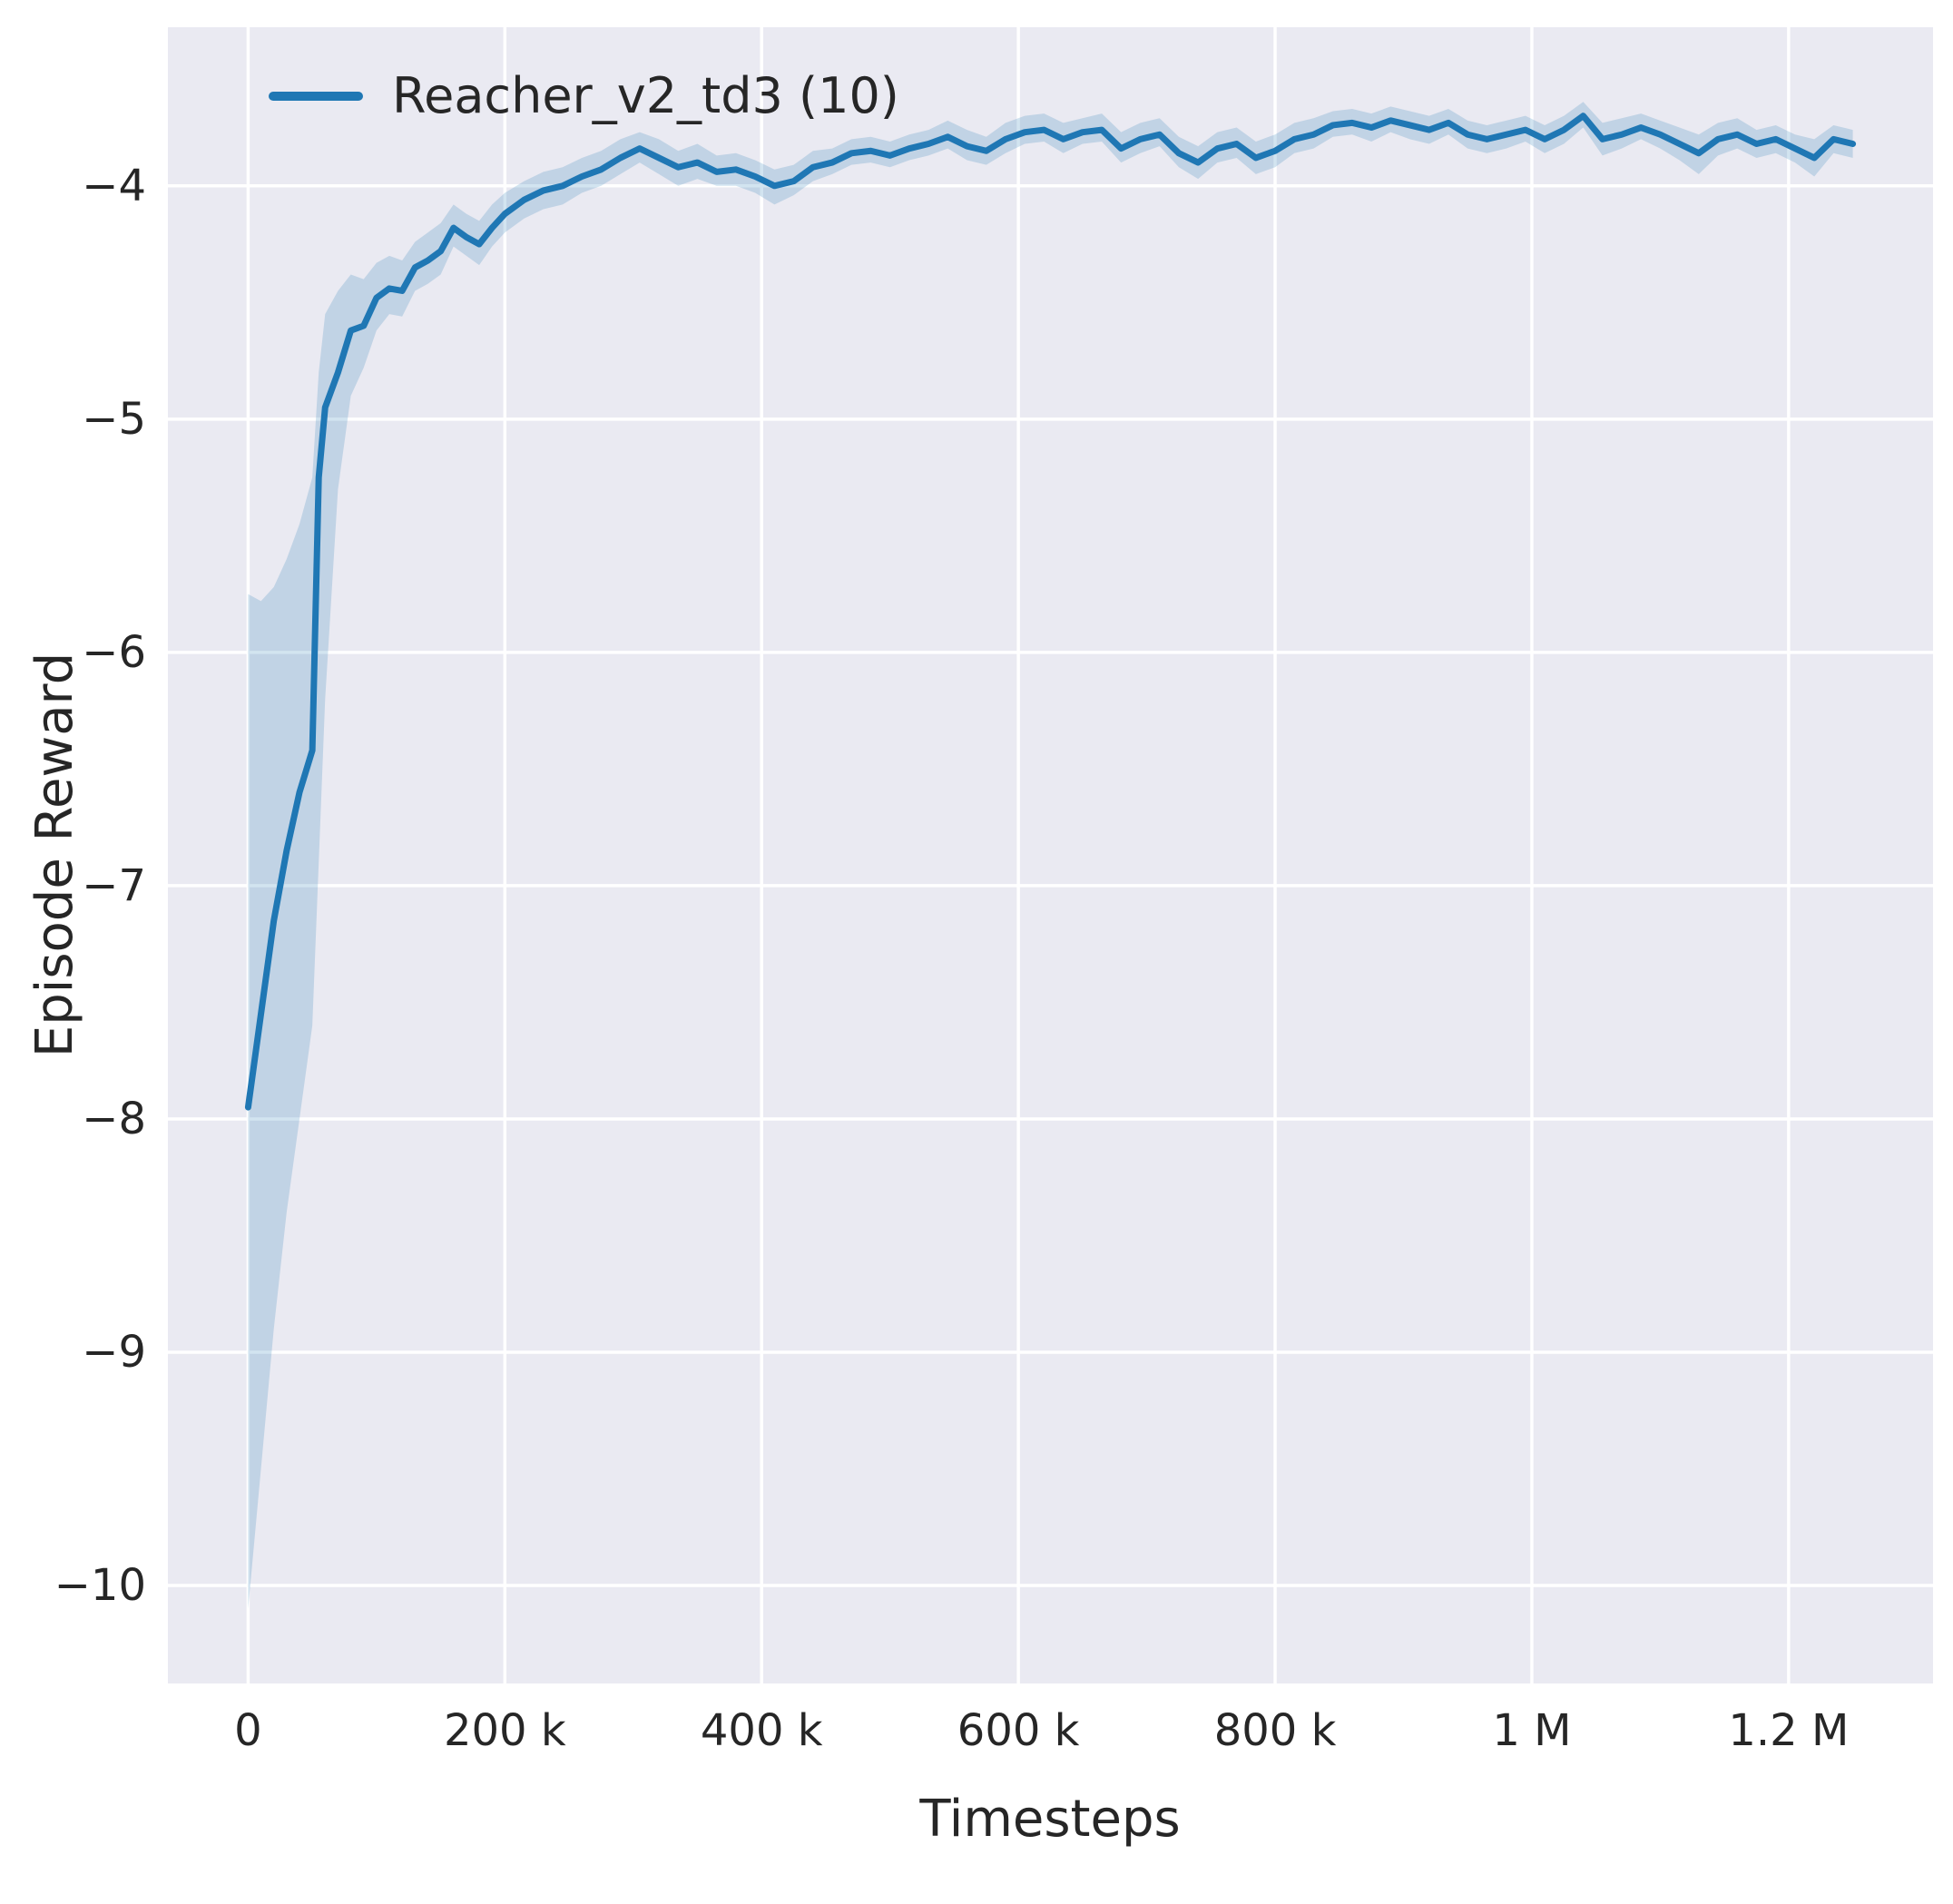 Image resolution: width=1953 pixels, height=1904 pixels. Describe the element at coordinates (645, 96) in the screenshot. I see `legend-label: Reacher_v2_td3 (10)` at that location.